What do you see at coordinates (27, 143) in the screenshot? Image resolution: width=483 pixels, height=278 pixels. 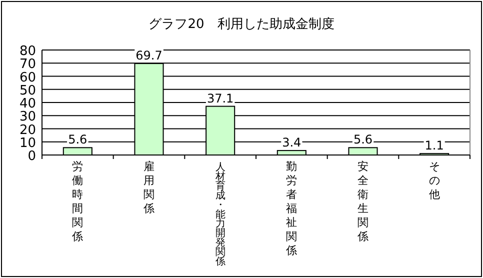 I see `y-tick-label: 10` at bounding box center [27, 143].